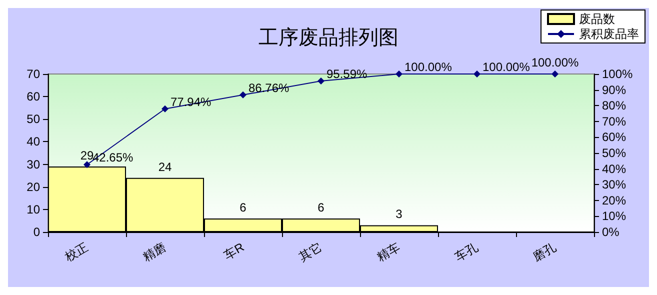  What do you see at coordinates (614, 200) in the screenshot?
I see `y2-tick-label: 20%` at bounding box center [614, 200].